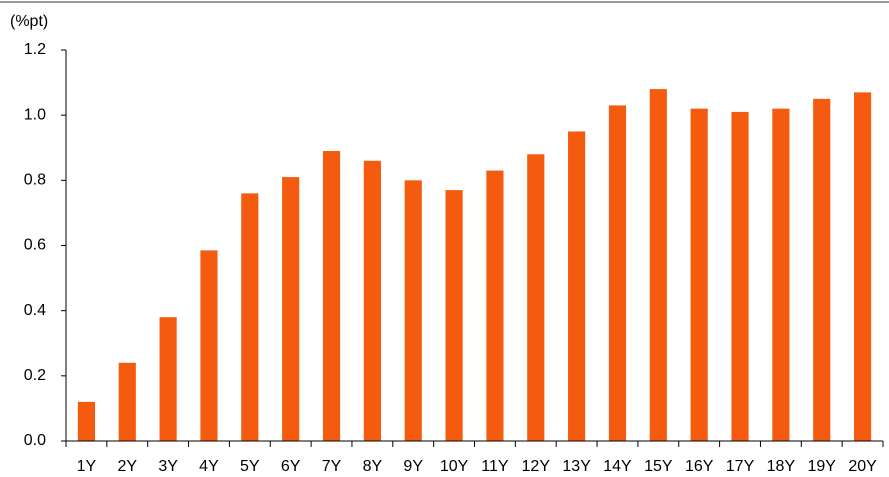  Describe the element at coordinates (35, 49) in the screenshot. I see `y-tick-label: 1.2` at that location.